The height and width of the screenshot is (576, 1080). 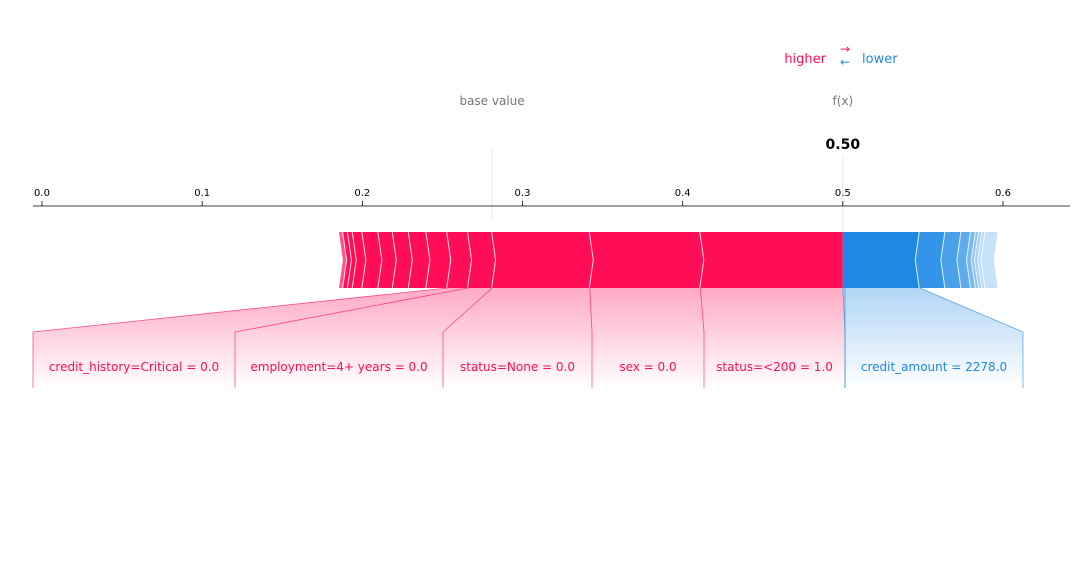 What do you see at coordinates (491, 101) in the screenshot?
I see `base-value-label: base value` at bounding box center [491, 101].